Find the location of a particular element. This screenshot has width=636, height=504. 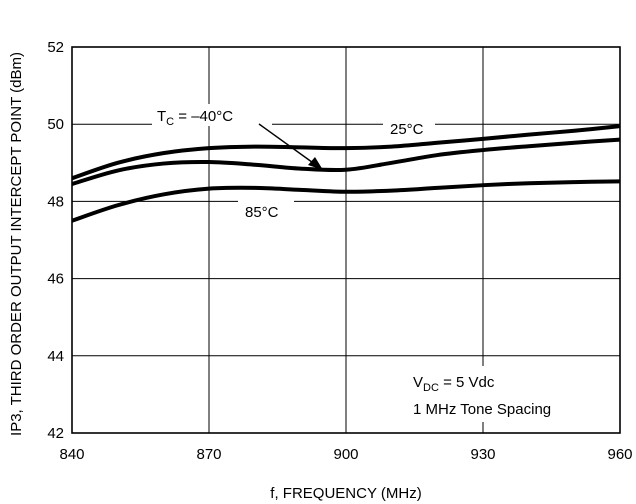

series-line--40C is located at coordinates (346, 161).